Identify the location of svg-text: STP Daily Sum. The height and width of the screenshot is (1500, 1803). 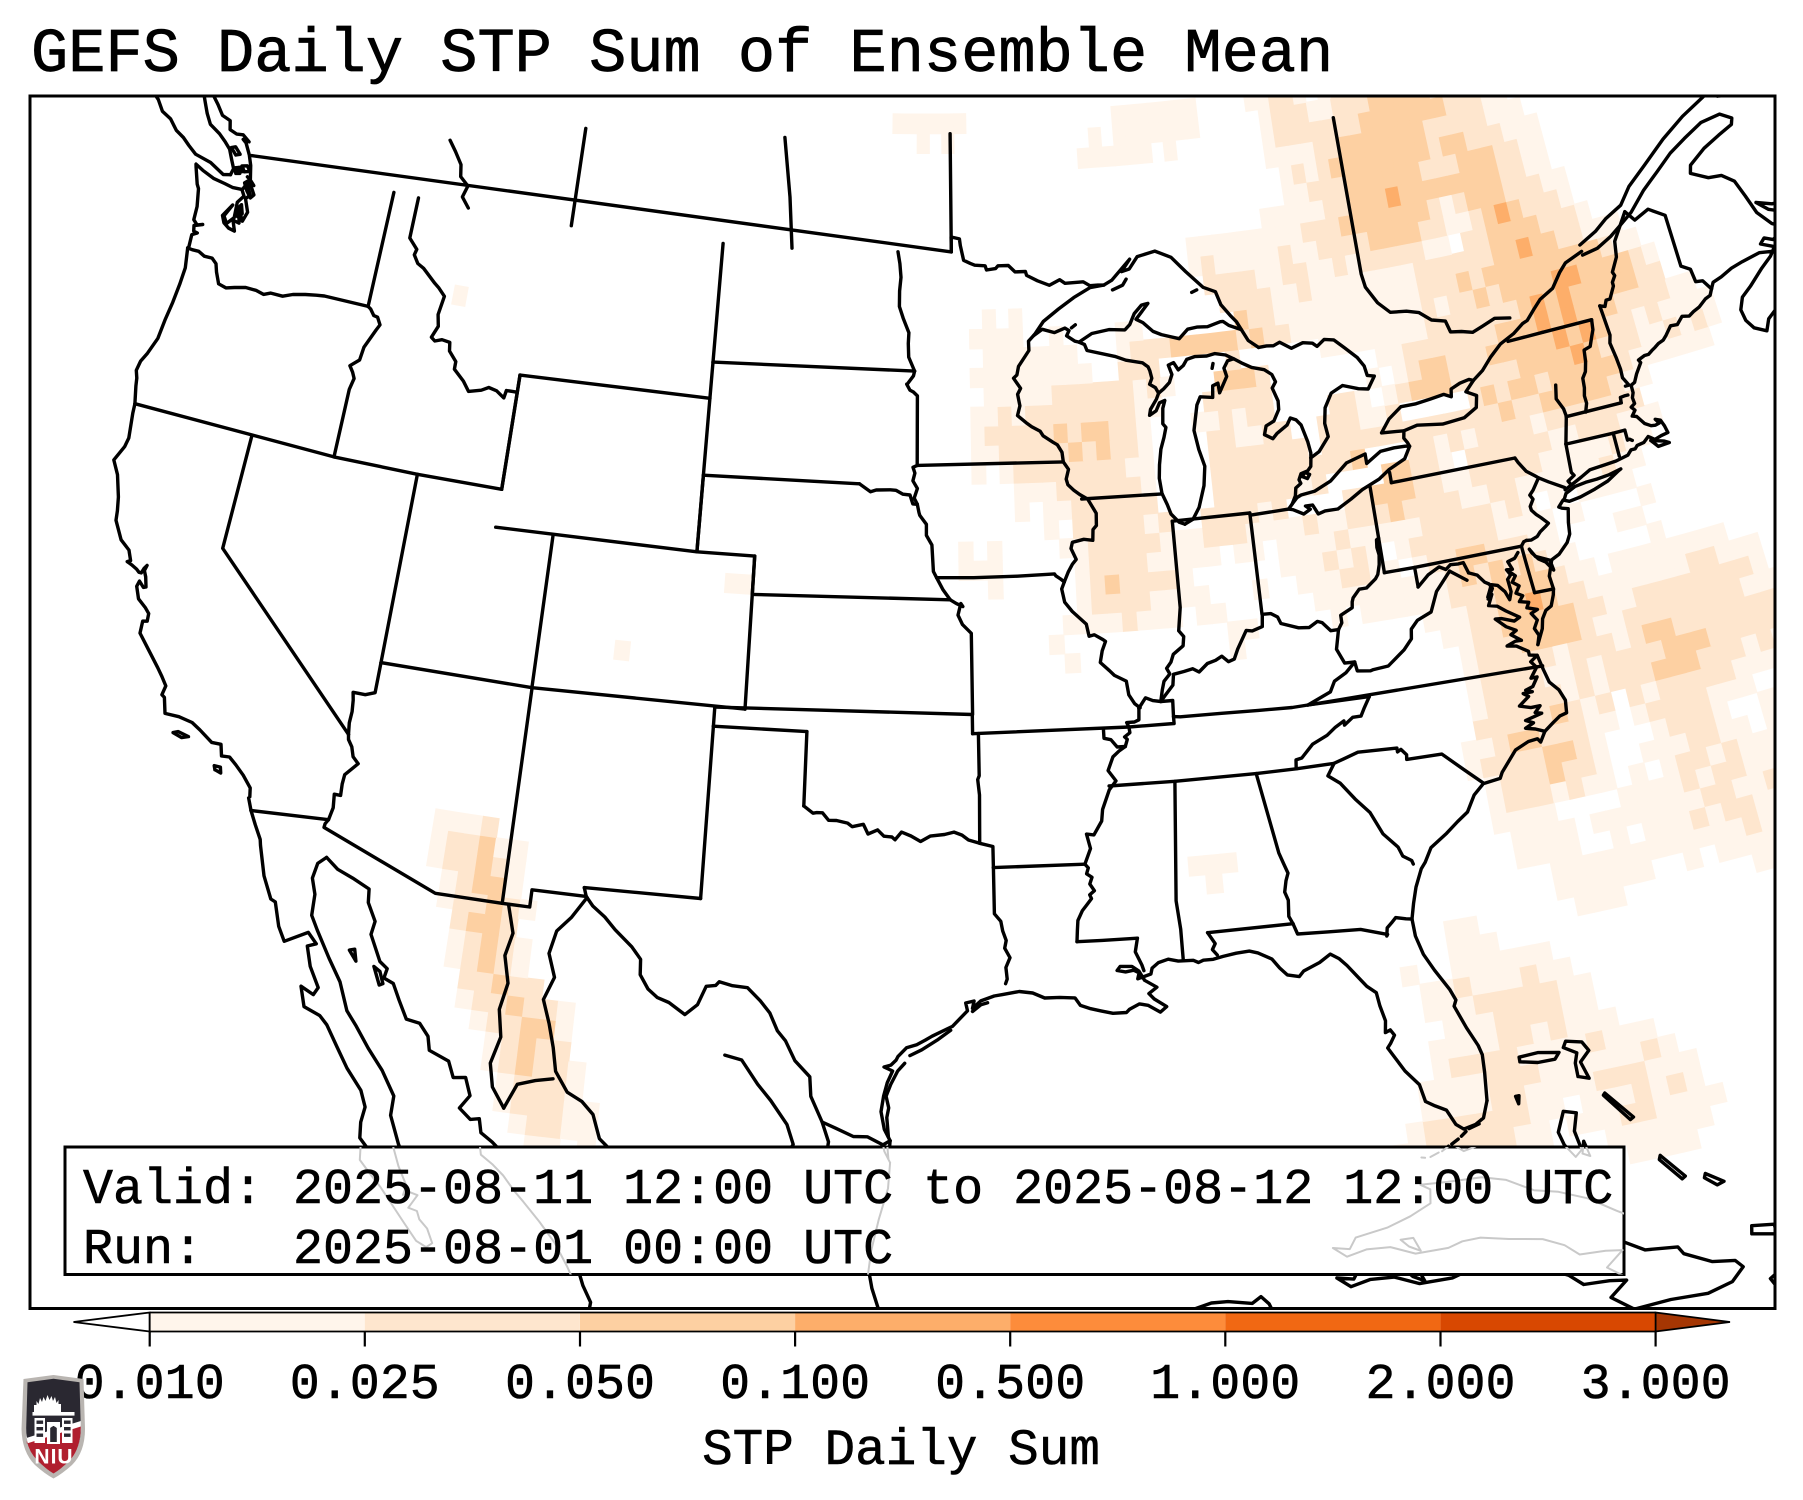
(901, 1451).